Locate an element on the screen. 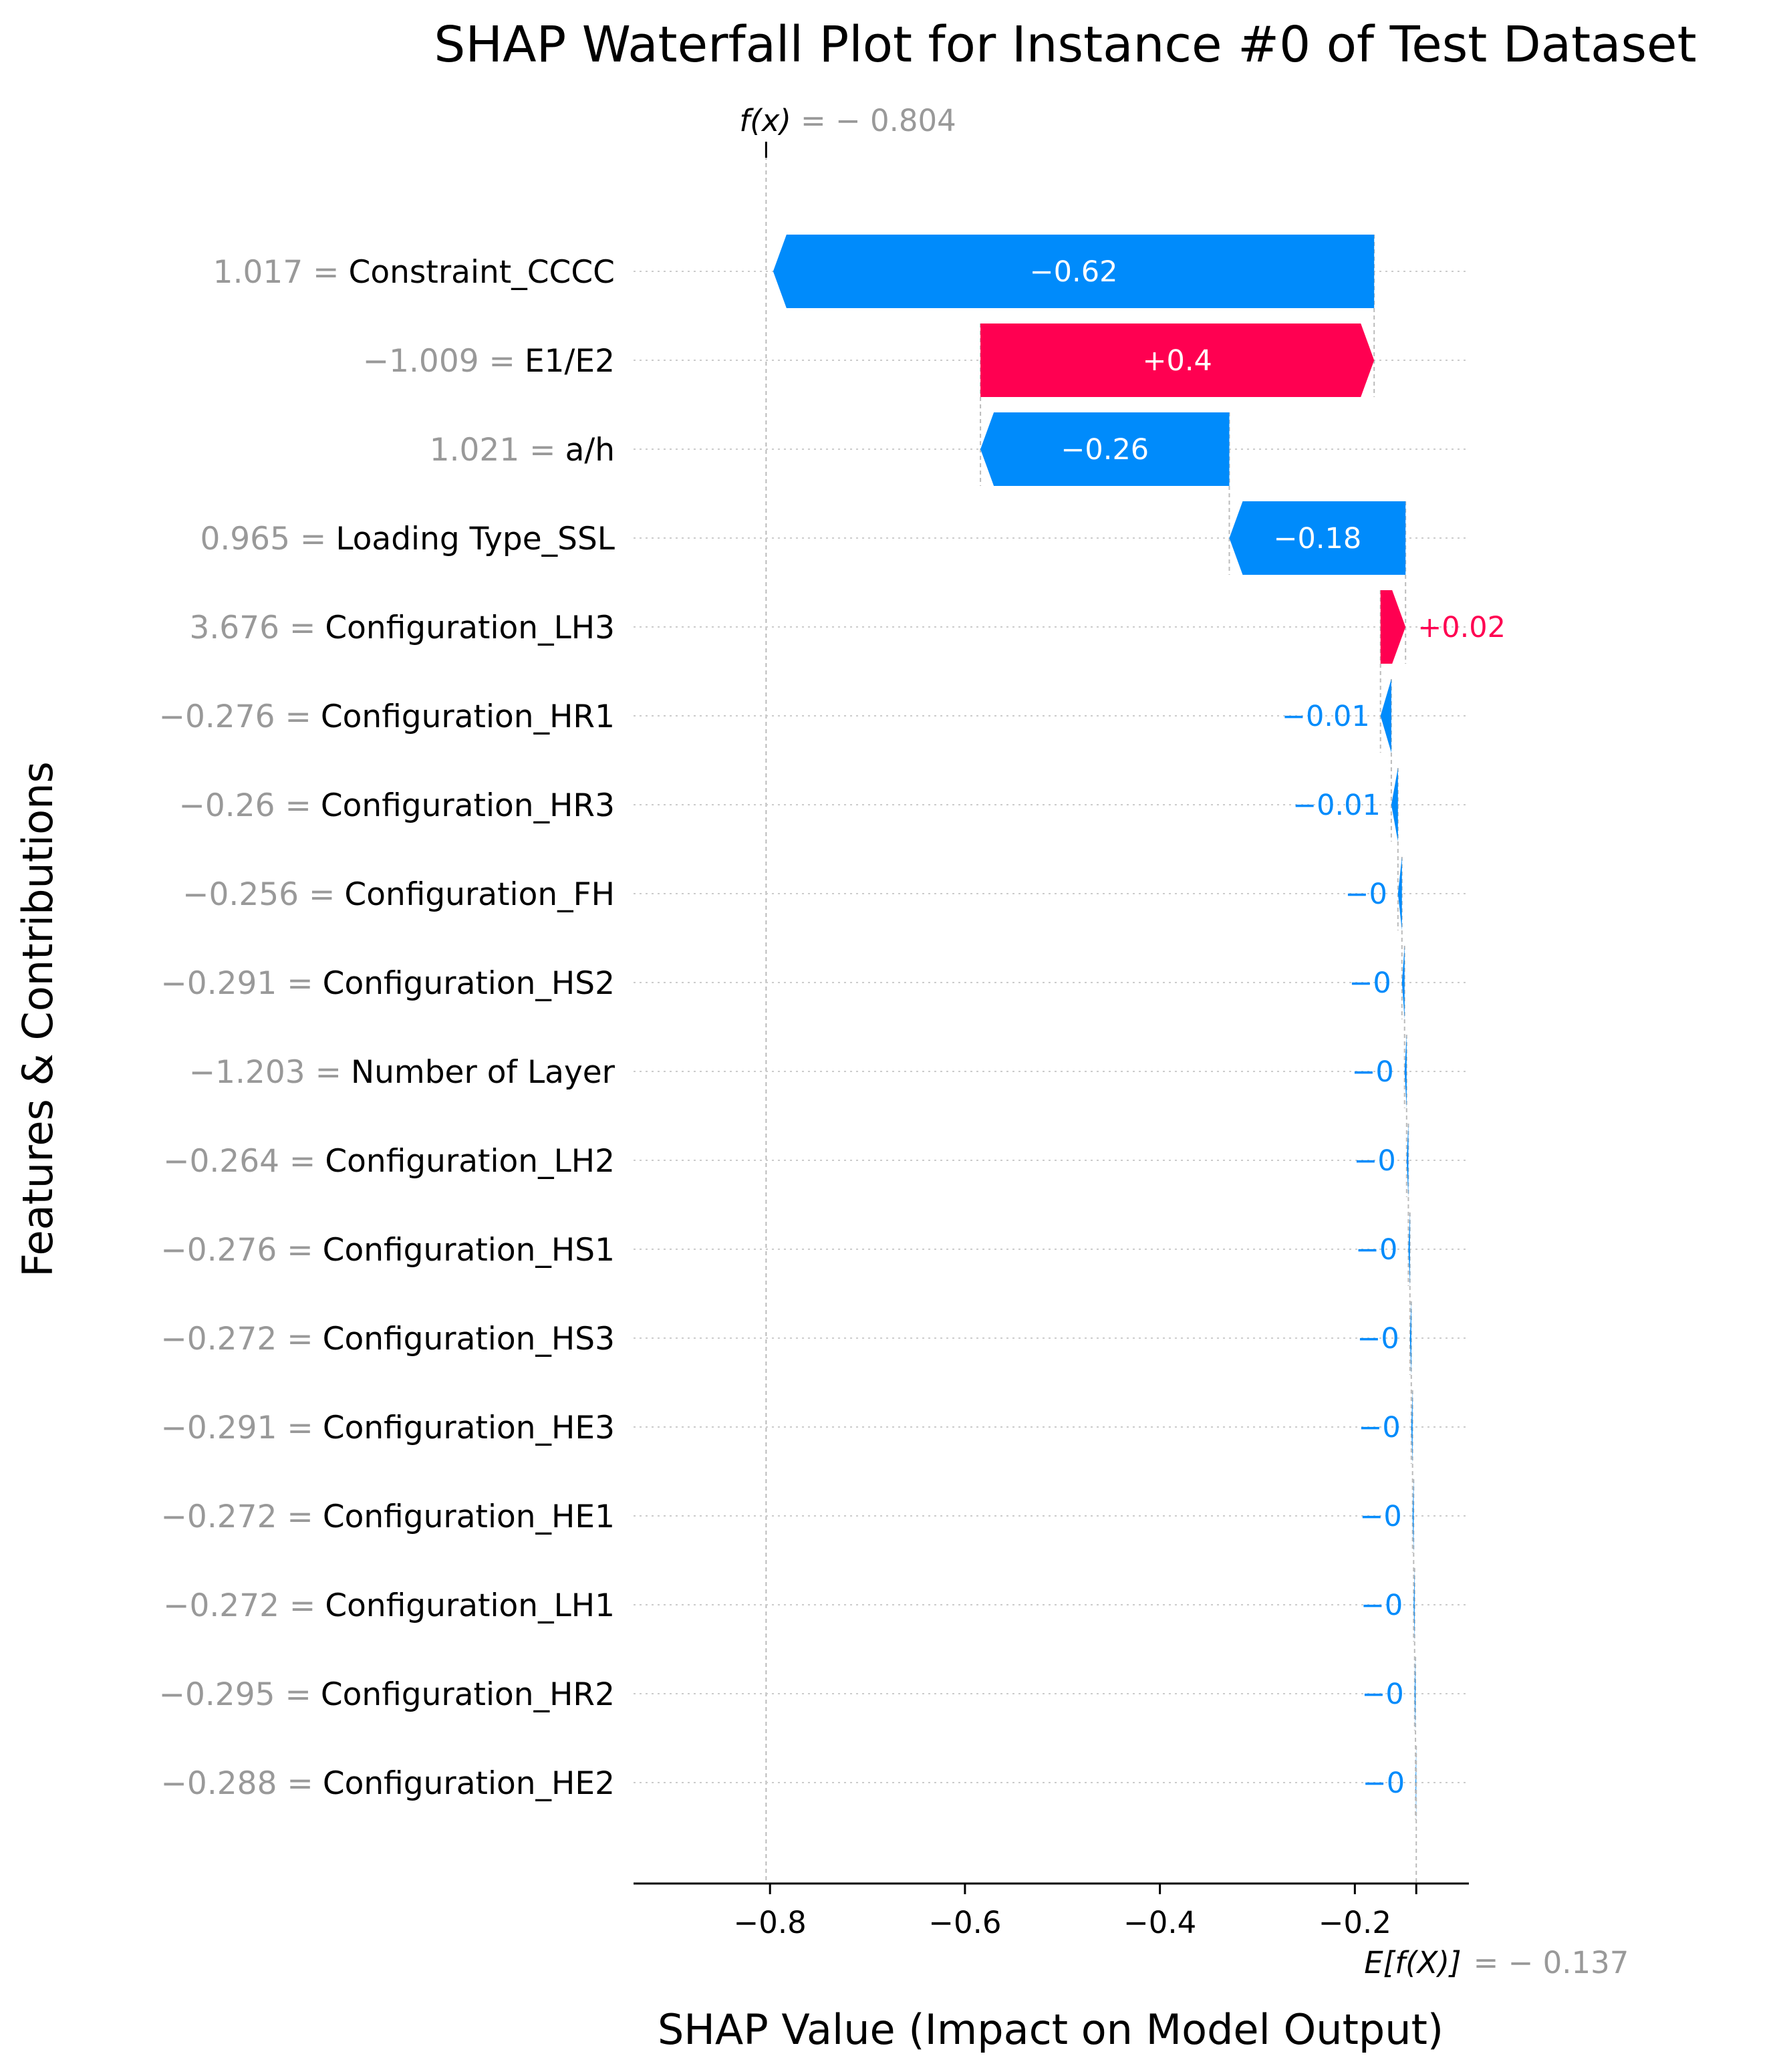 The height and width of the screenshot is (2072, 1783). feature-value: −1.009 = is located at coordinates (439, 361).